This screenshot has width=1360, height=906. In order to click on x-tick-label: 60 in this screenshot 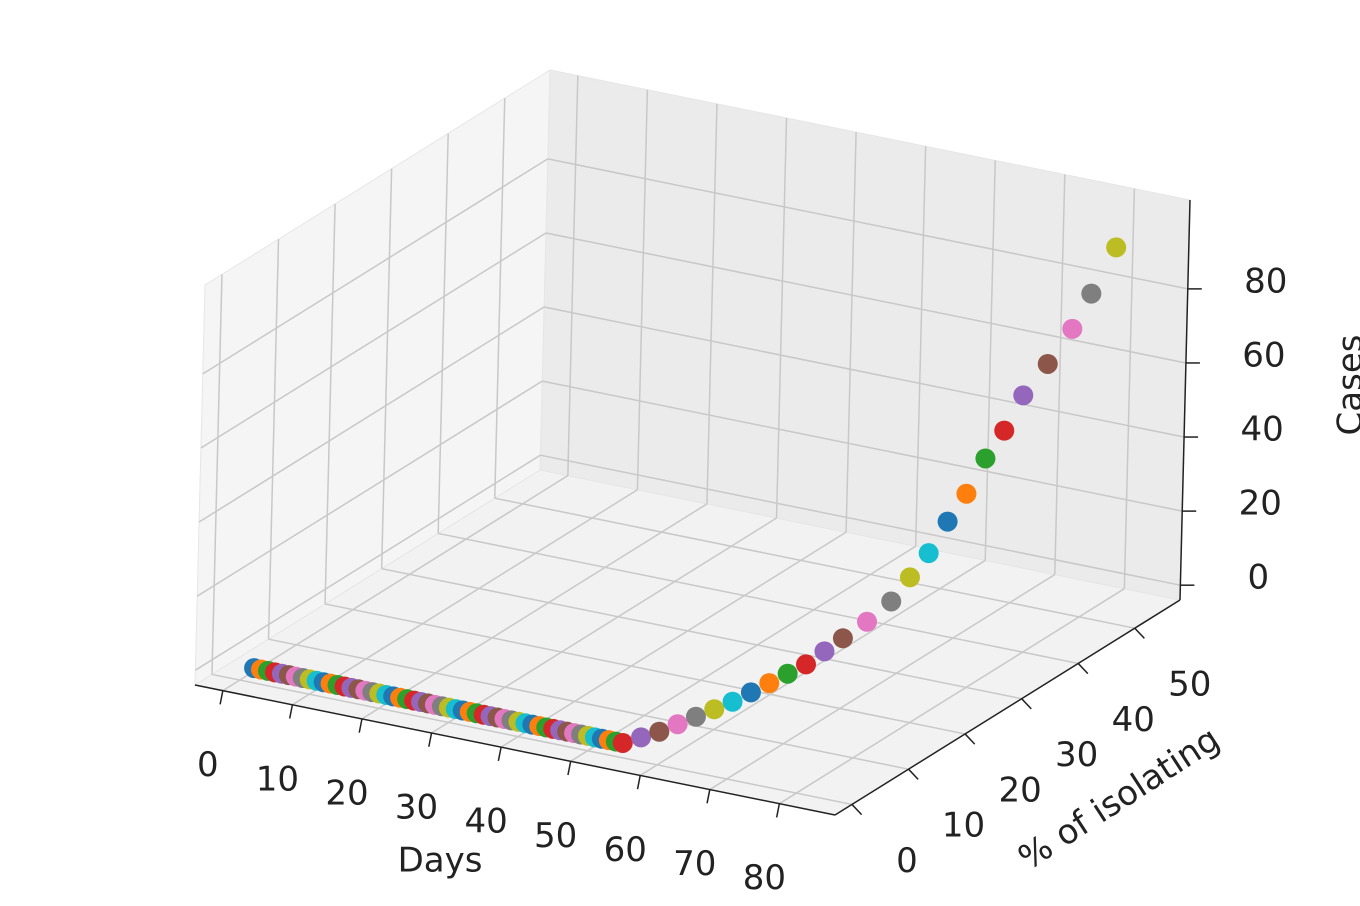, I will do `click(625, 850)`.